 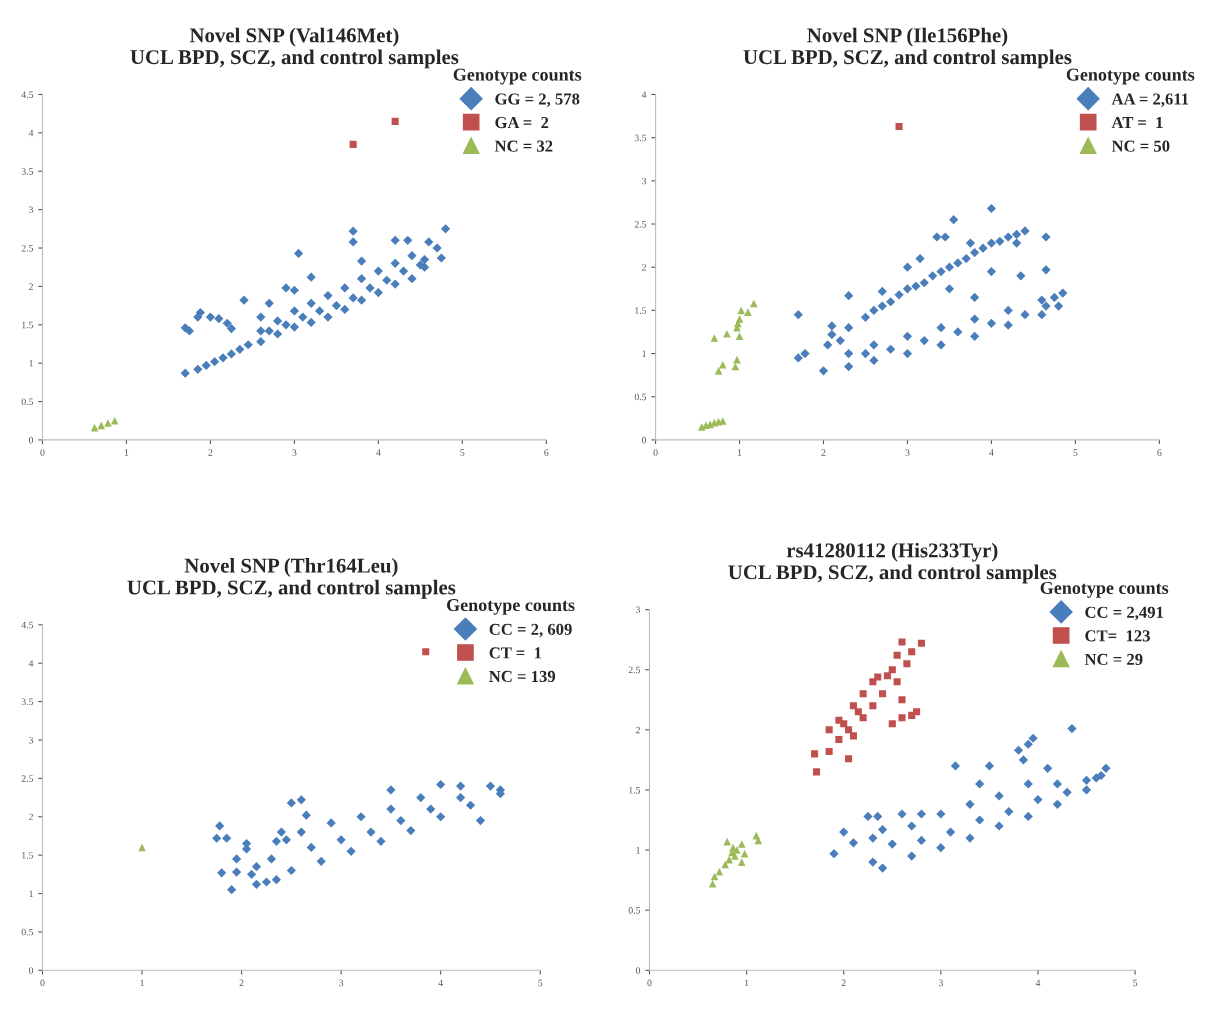 What do you see at coordinates (31, 663) in the screenshot?
I see `y-tick-label: 4` at bounding box center [31, 663].